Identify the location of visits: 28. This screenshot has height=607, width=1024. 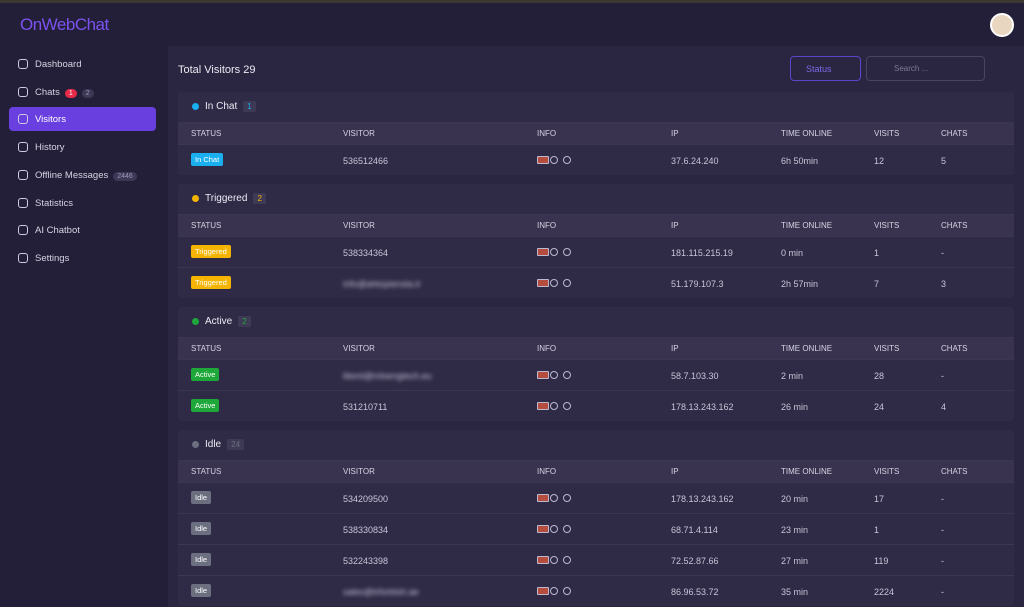
(879, 376).